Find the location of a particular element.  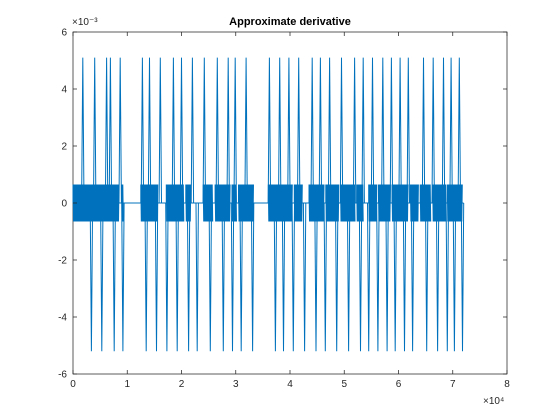

x-tick-label: 4 is located at coordinates (290, 384).